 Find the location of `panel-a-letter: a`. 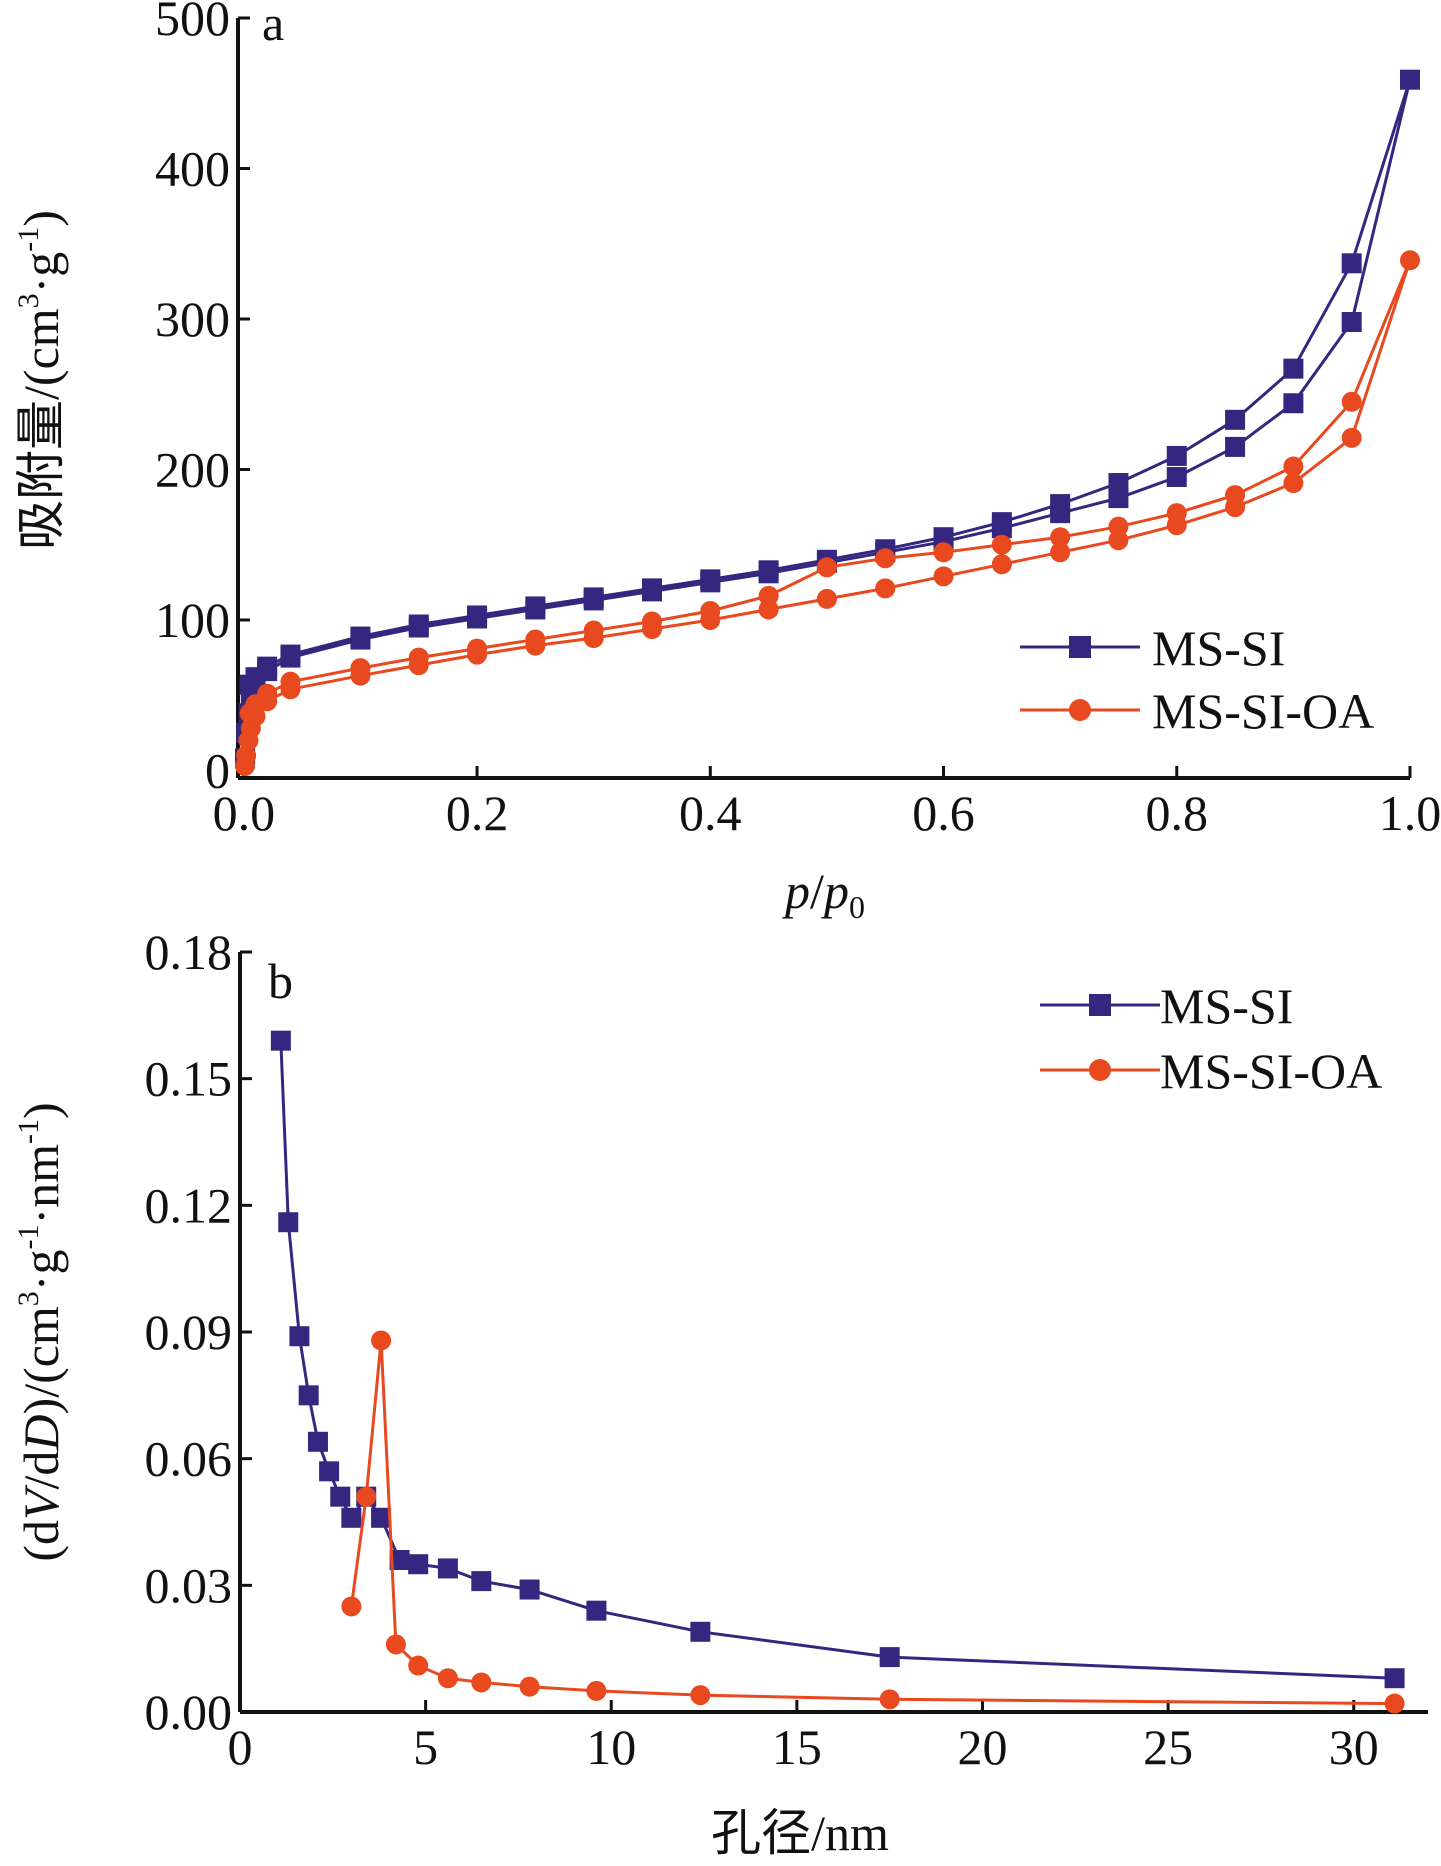

panel-a-letter: a is located at coordinates (273, 25).